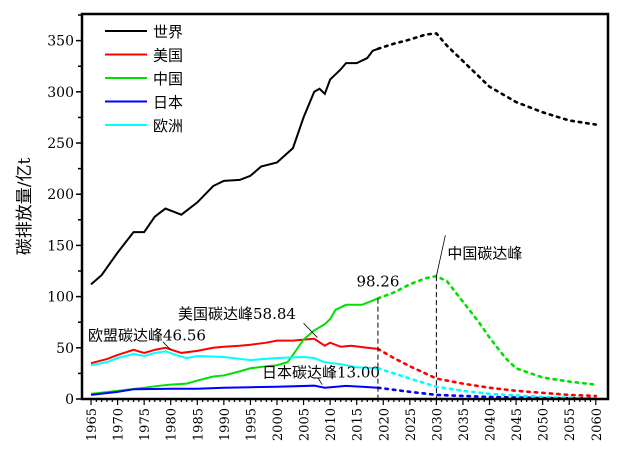  What do you see at coordinates (597, 424) in the screenshot?
I see `x-tick-label: 2060` at bounding box center [597, 424].